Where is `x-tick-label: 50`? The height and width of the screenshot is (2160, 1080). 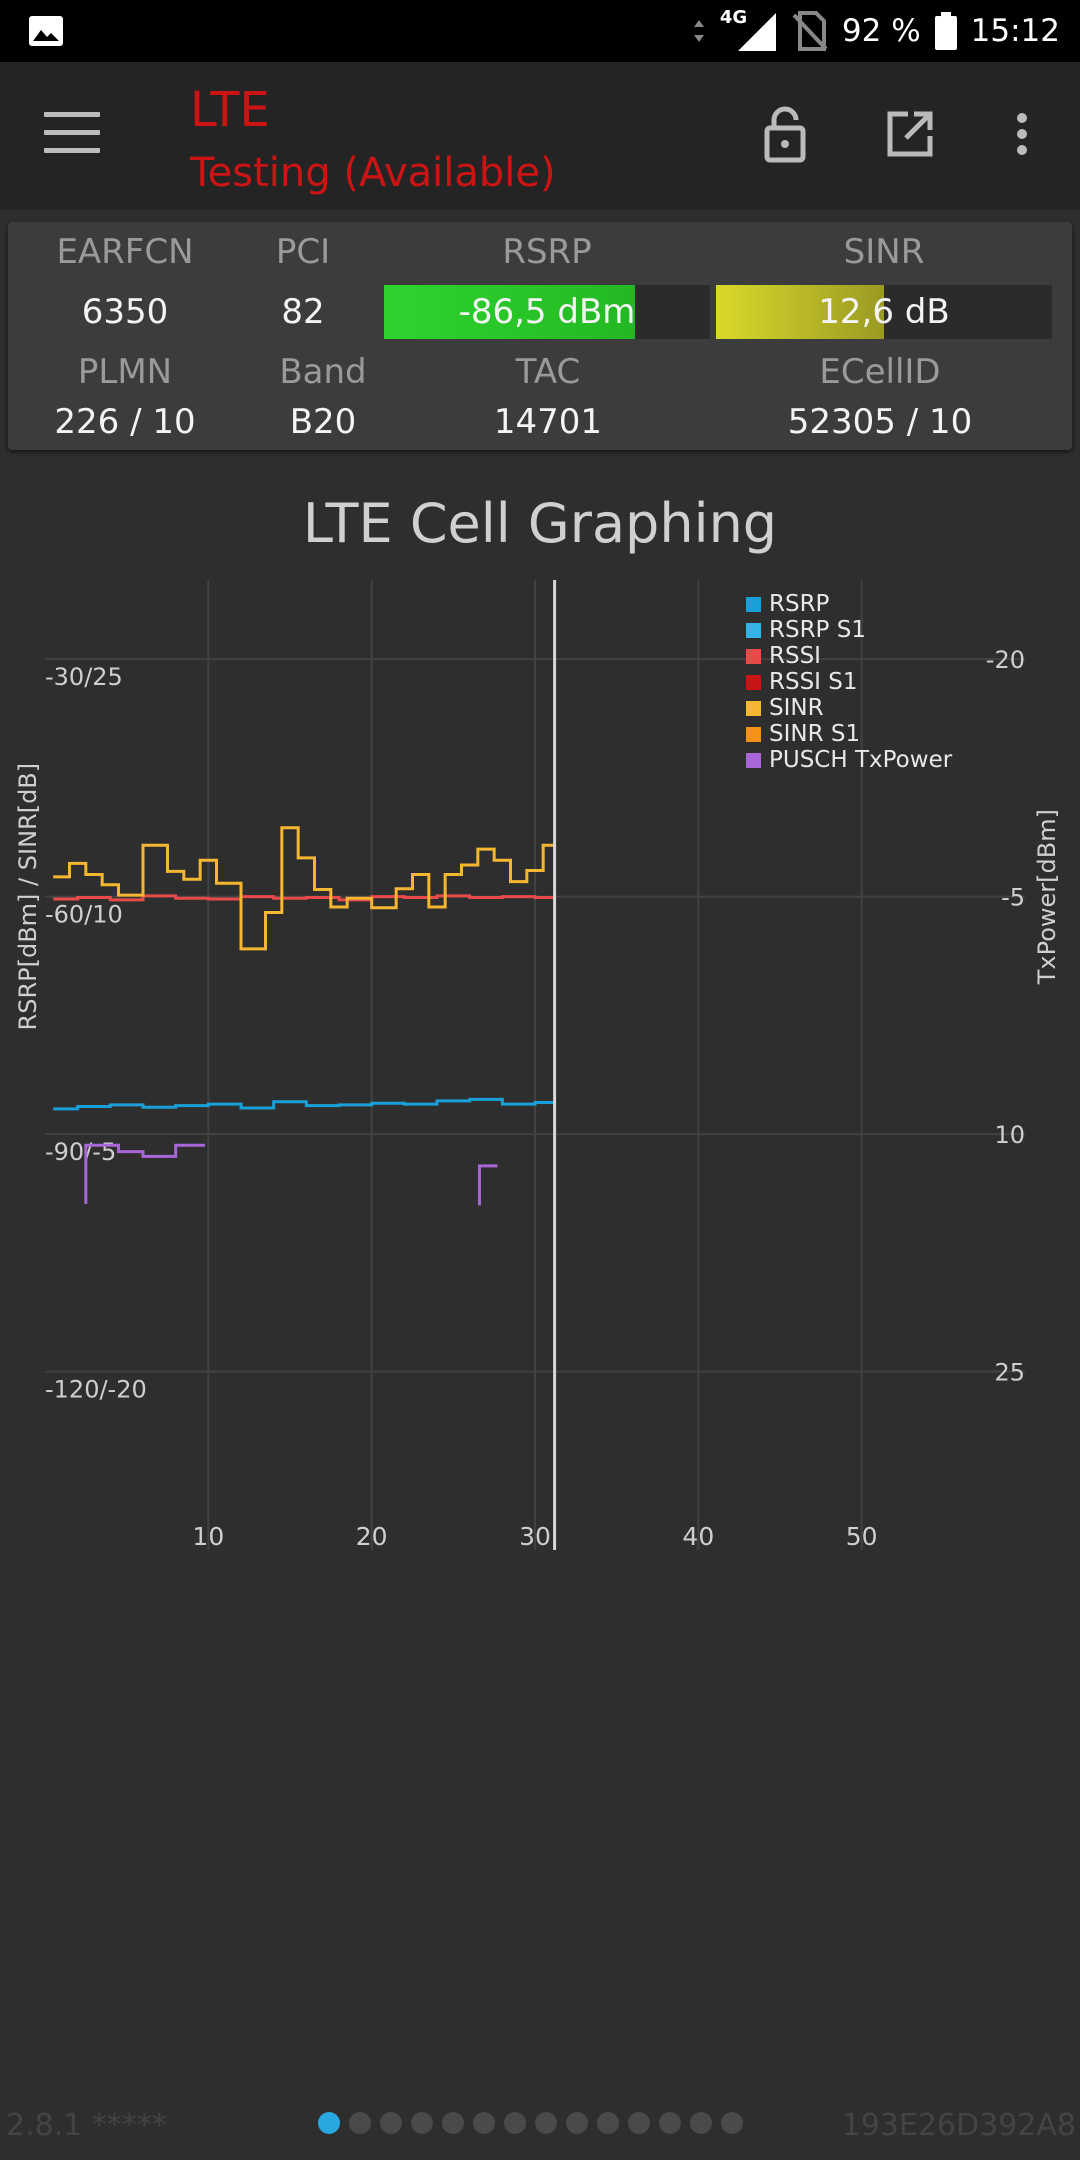
x-tick-label: 50 is located at coordinates (862, 1536).